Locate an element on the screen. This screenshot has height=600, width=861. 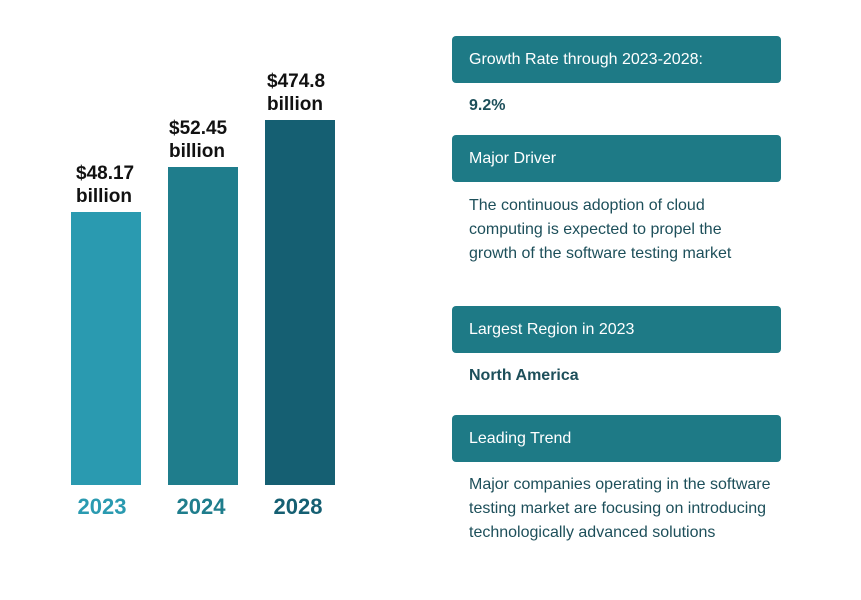
section-header: Largest Region in 2023 is located at coordinates (616, 329).